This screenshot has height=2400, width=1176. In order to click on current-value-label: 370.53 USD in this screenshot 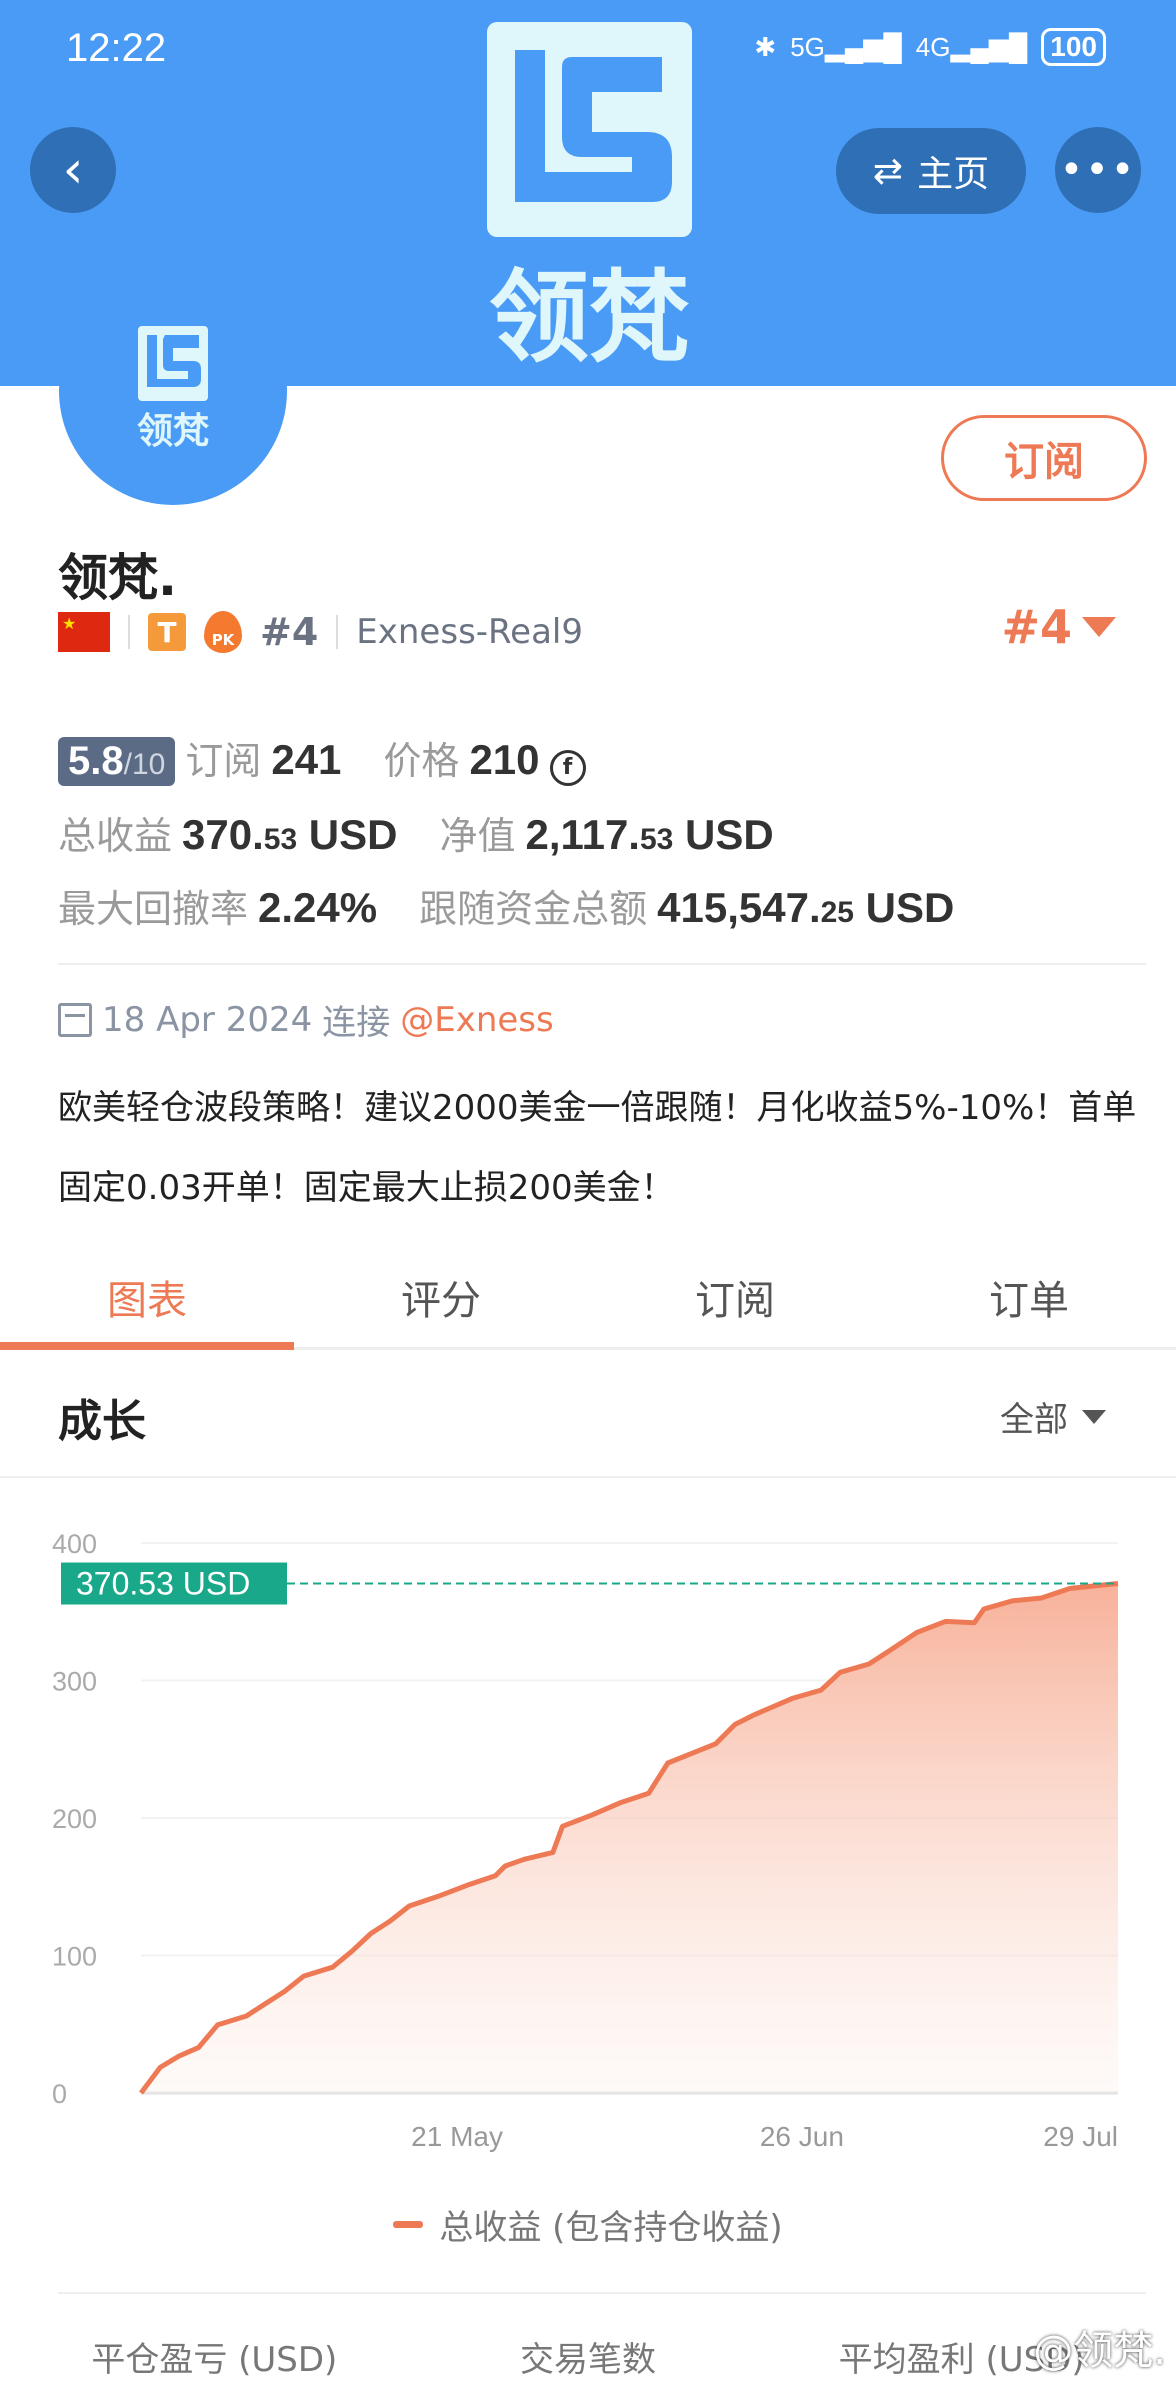, I will do `click(163, 1584)`.